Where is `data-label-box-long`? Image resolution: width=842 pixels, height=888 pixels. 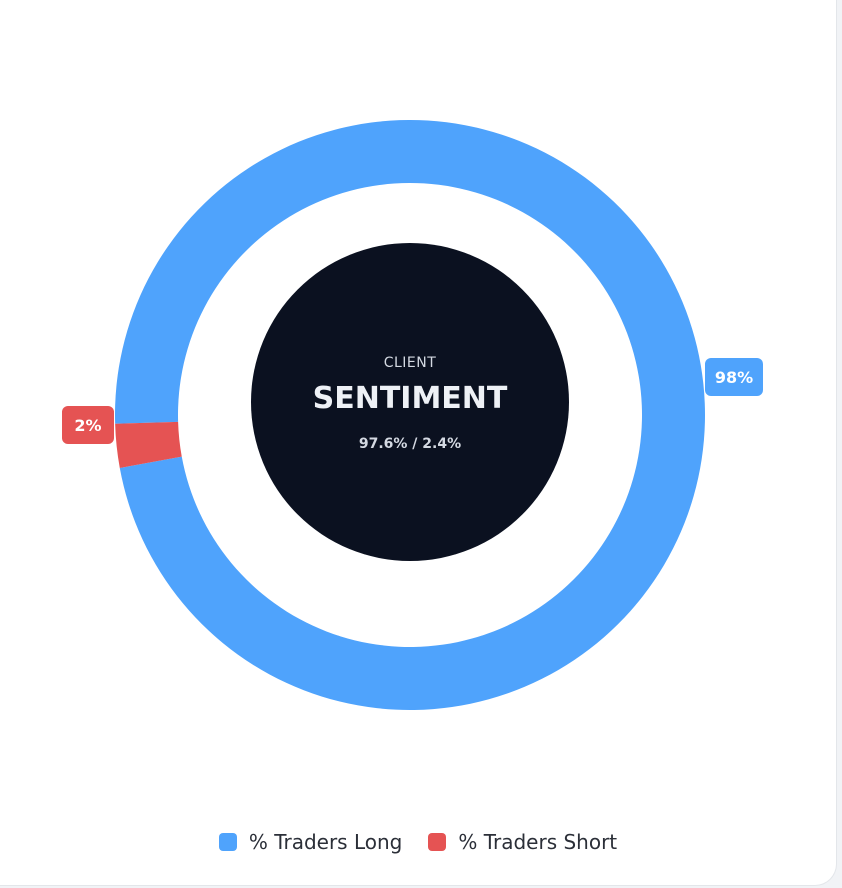 data-label-box-long is located at coordinates (734, 377).